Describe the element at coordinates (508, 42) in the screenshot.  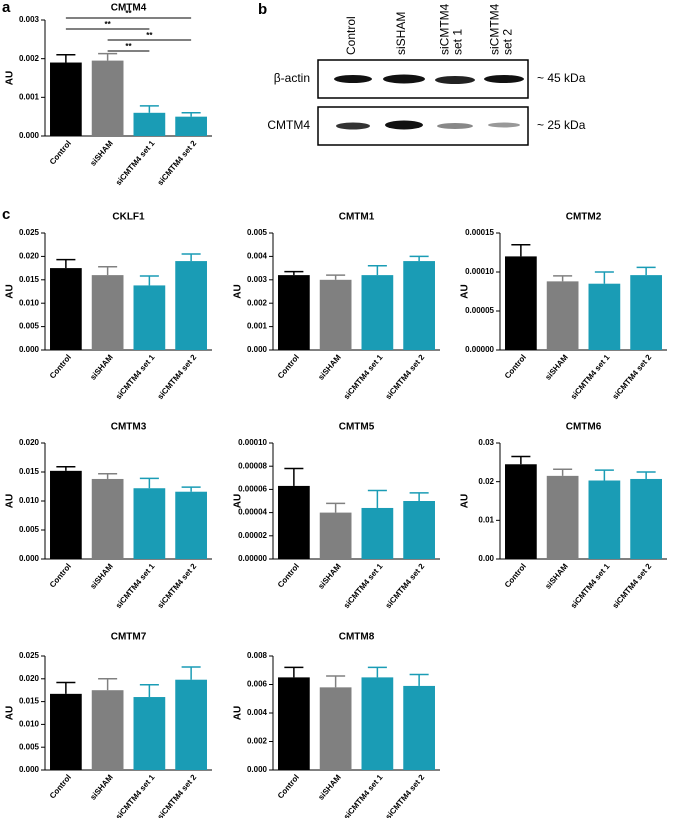
I see `lane-label: set 2` at that location.